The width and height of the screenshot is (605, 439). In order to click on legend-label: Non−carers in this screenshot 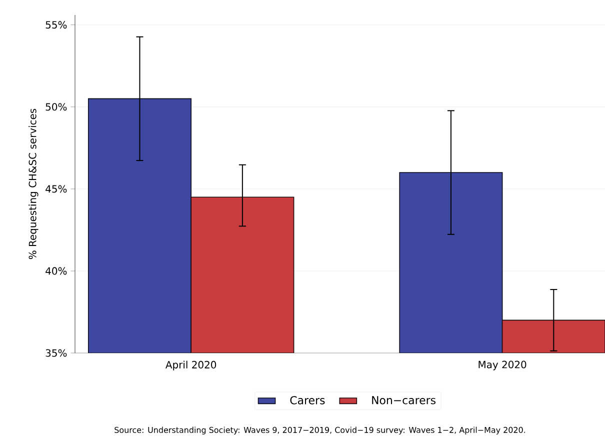, I will do `click(404, 400)`.